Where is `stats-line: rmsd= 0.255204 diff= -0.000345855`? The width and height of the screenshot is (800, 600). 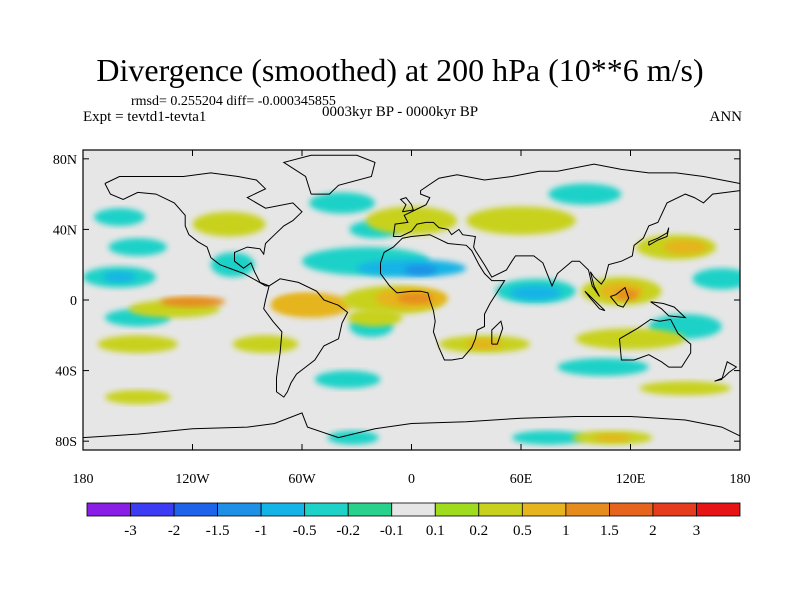 stats-line: rmsd= 0.255204 diff= -0.000345855 is located at coordinates (233, 101).